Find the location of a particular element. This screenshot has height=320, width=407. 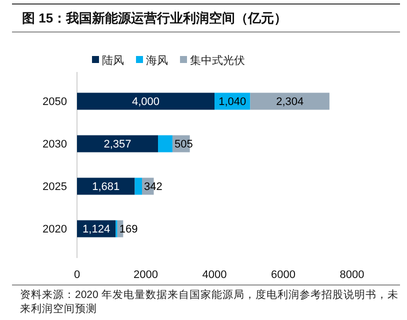

chart-title: 图 15：我国新能源运营行业利润空间（亿元） is located at coordinates (155, 18).